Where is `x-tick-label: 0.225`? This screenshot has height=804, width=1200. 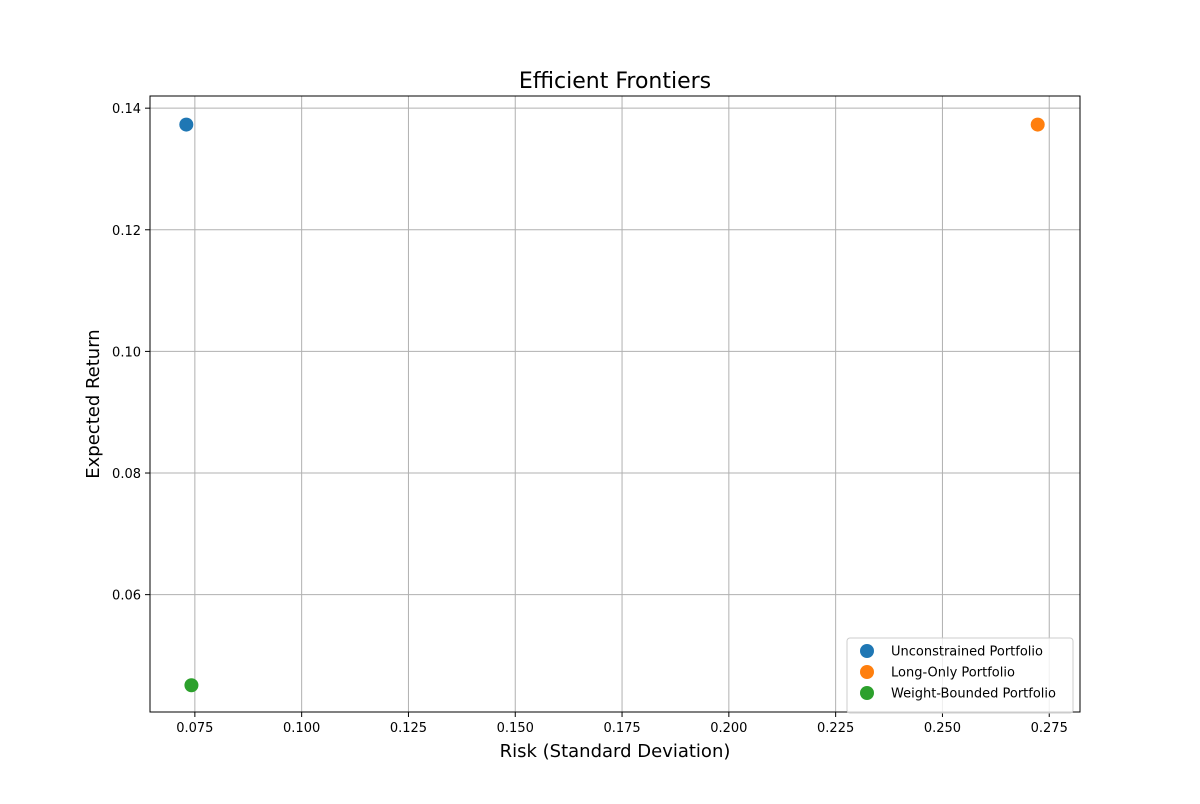
x-tick-label: 0.225 is located at coordinates (835, 728).